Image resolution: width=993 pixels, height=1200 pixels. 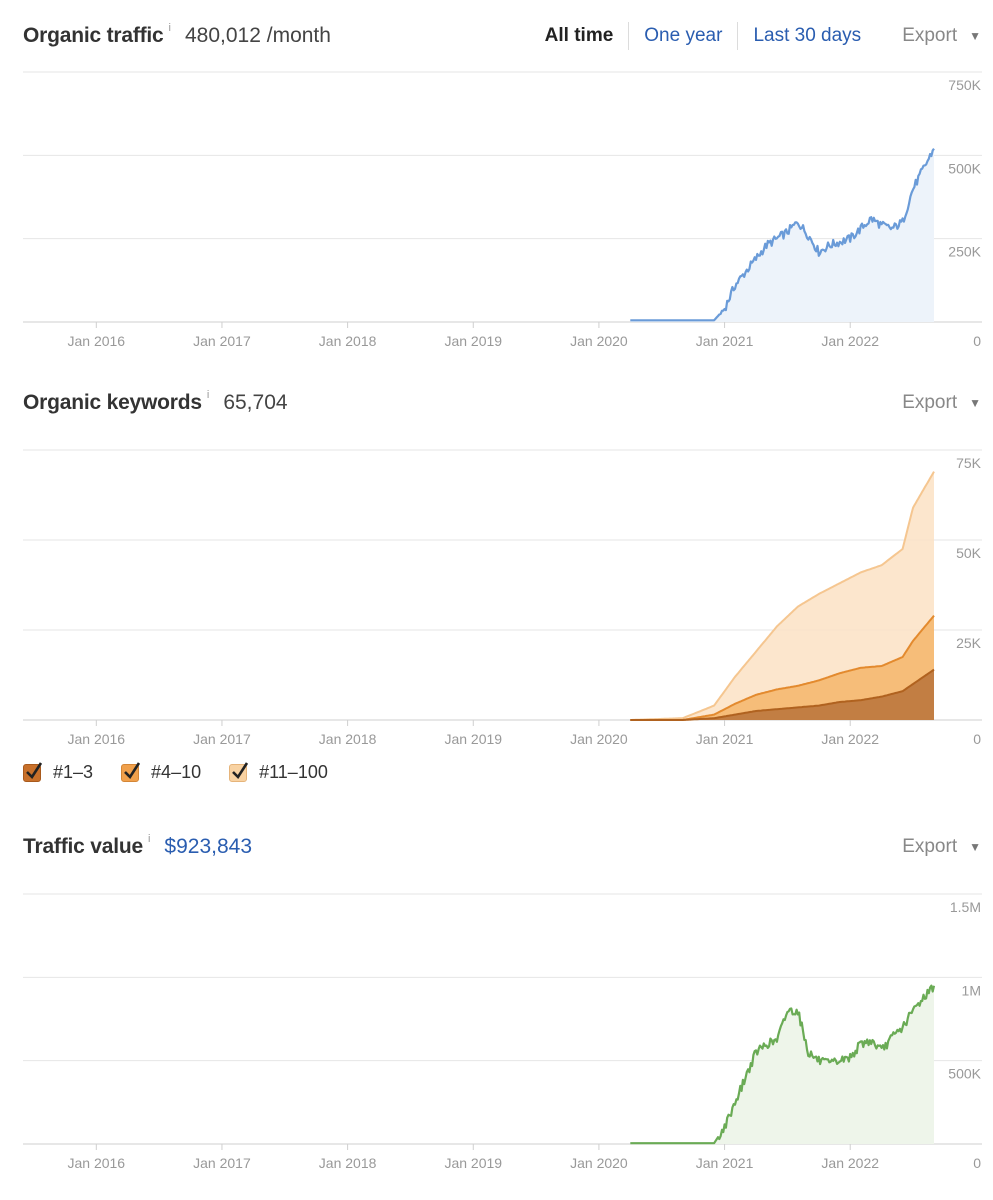 What do you see at coordinates (684, 36) in the screenshot?
I see `tab-one-year: One year` at bounding box center [684, 36].